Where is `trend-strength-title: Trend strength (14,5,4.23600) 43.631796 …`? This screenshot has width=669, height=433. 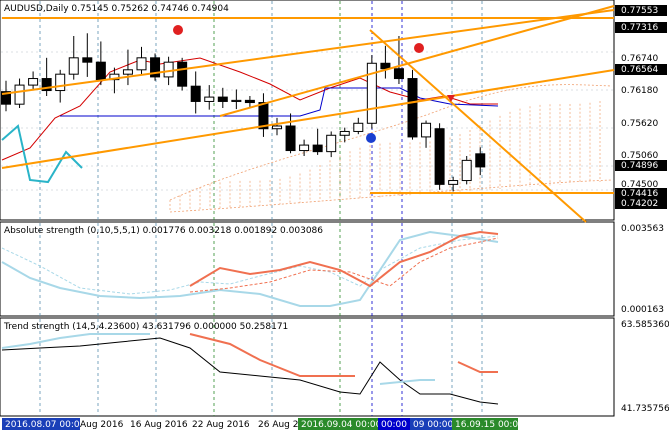
trend-strength-title: Trend strength (14,5,4.23600) 43.631796 … is located at coordinates (145, 327).